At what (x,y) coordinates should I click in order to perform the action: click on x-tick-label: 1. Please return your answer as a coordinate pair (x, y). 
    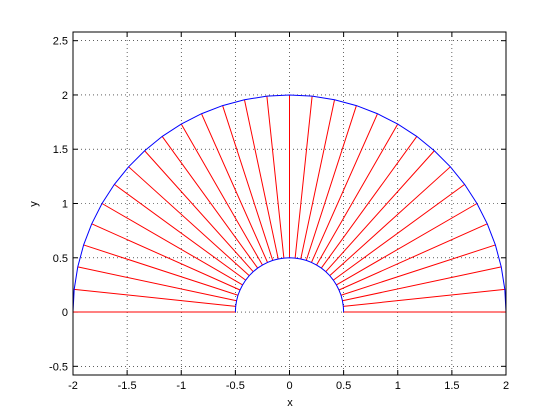
    Looking at the image, I should click on (398, 386).